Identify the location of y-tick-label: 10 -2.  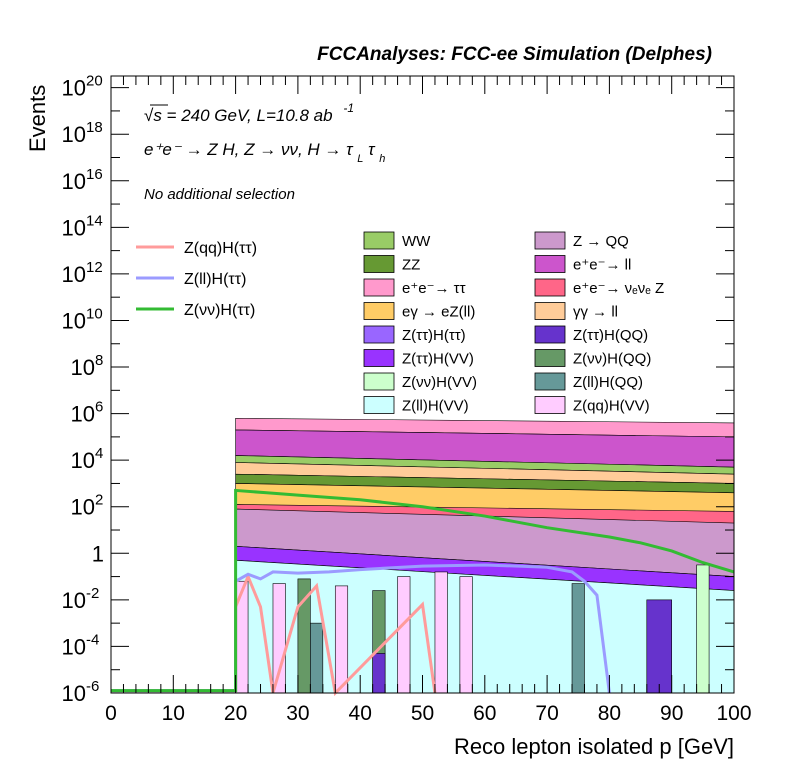
(81, 599).